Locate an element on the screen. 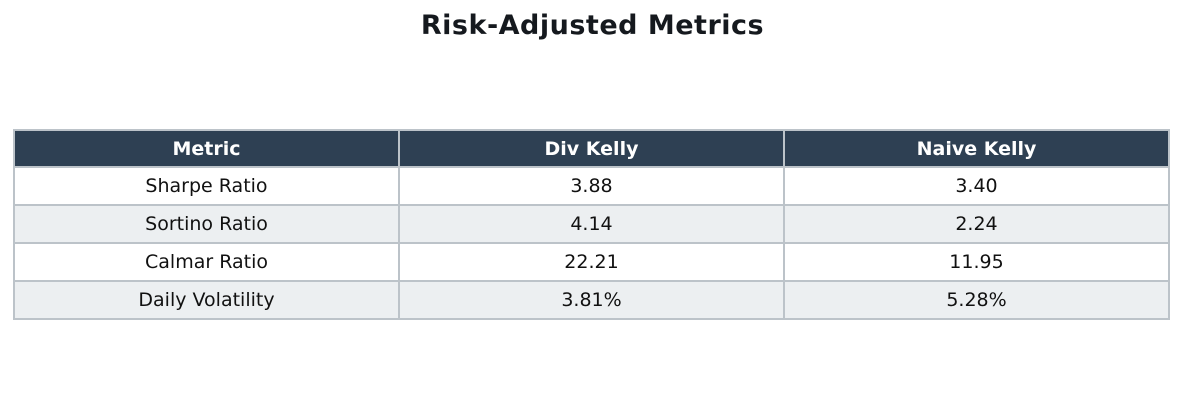  metric-name-cell: Daily Volatility is located at coordinates (206, 300).